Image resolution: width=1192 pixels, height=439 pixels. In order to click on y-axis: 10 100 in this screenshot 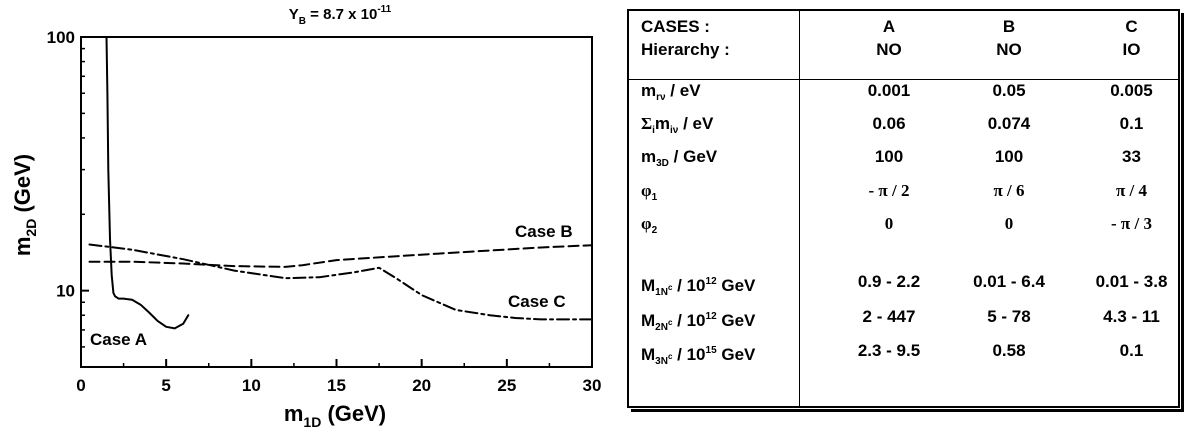, I will do `click(68, 188)`.